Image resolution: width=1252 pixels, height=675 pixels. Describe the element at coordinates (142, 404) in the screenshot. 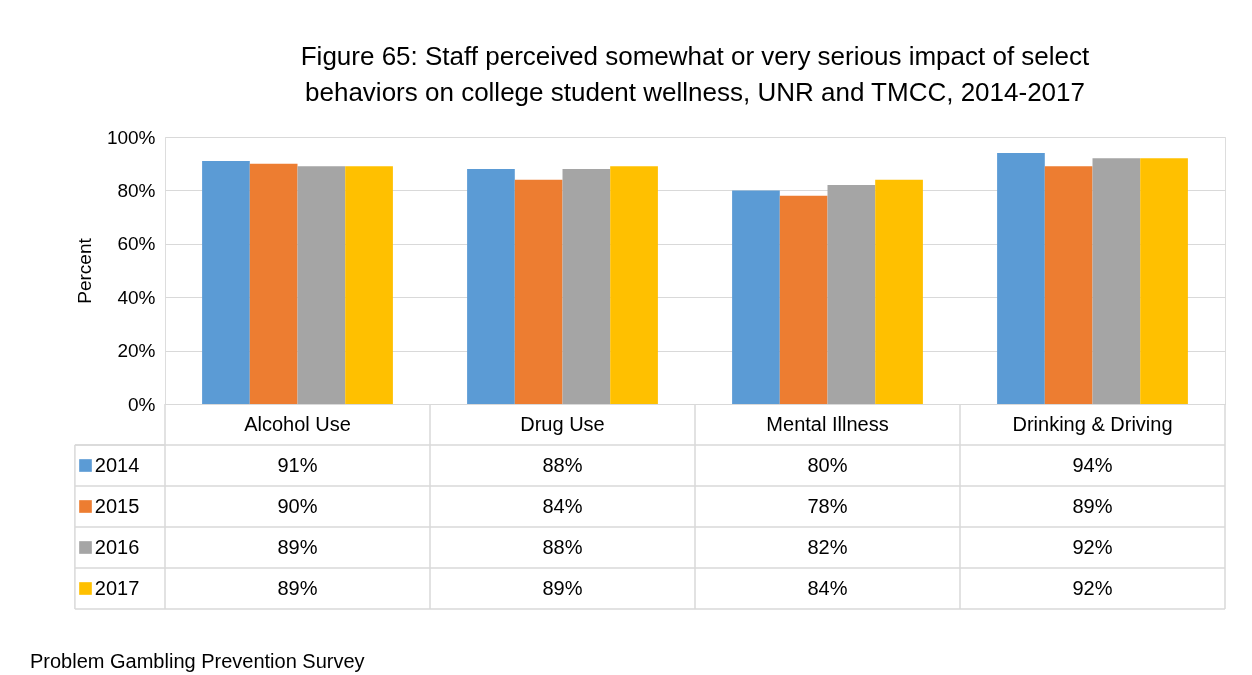

I see `y-tick-label: 0%` at that location.